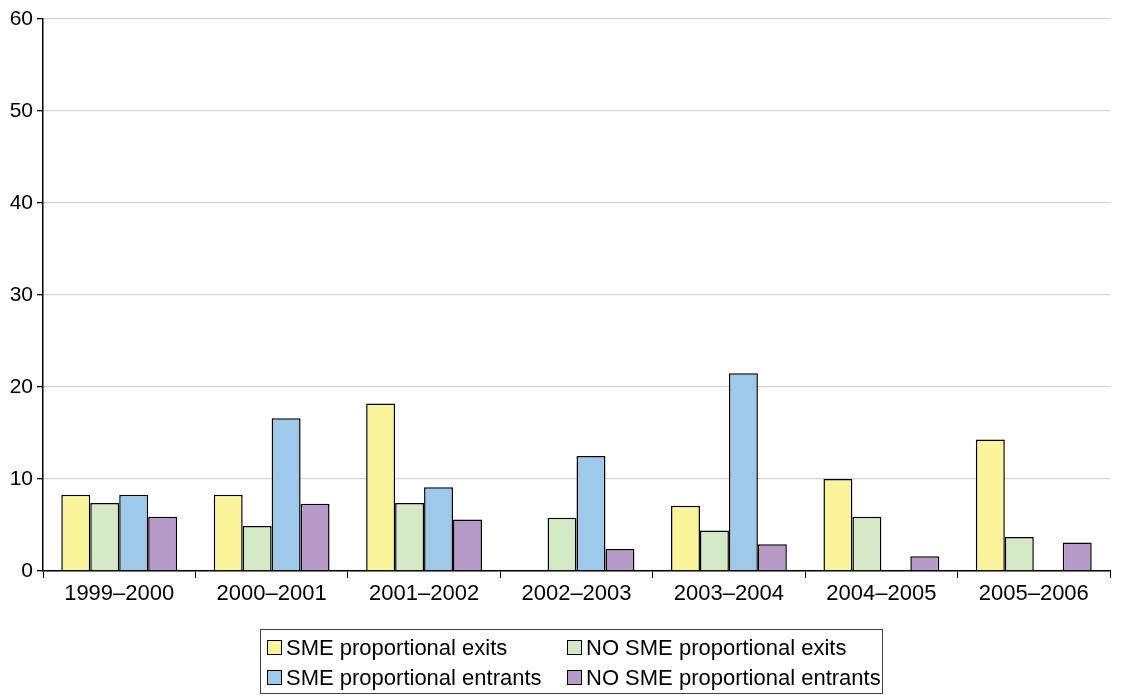 Image resolution: width=1123 pixels, height=697 pixels. I want to click on x-tick-label: 2004–2005, so click(881, 593).